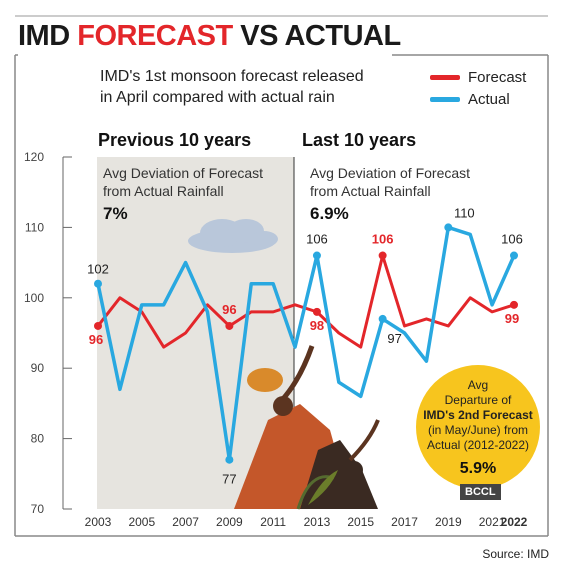 This screenshot has height=569, width=569. Describe the element at coordinates (155, 36) in the screenshot. I see `title-part-forecast: FORECAST` at that location.